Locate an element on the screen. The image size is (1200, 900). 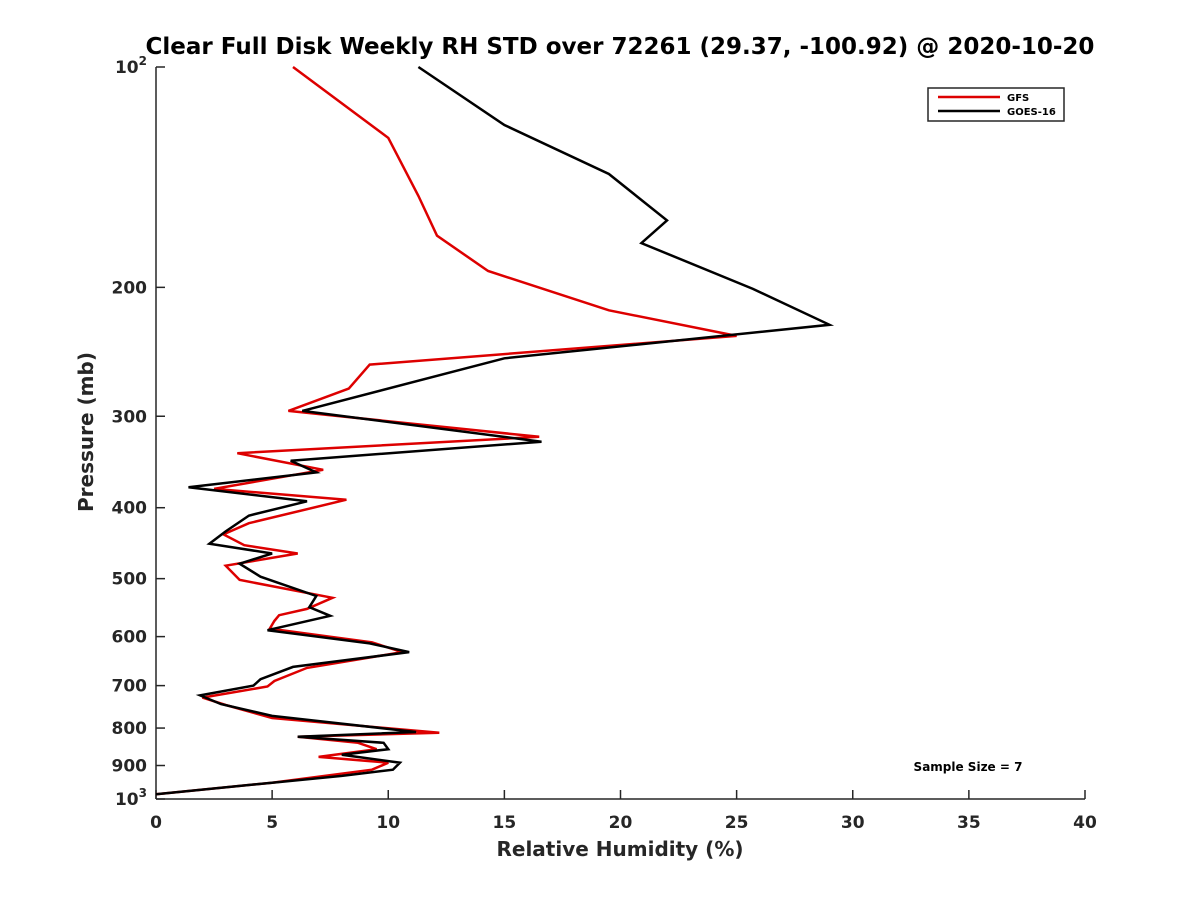
y-tick-label: 700 is located at coordinates (130, 687).